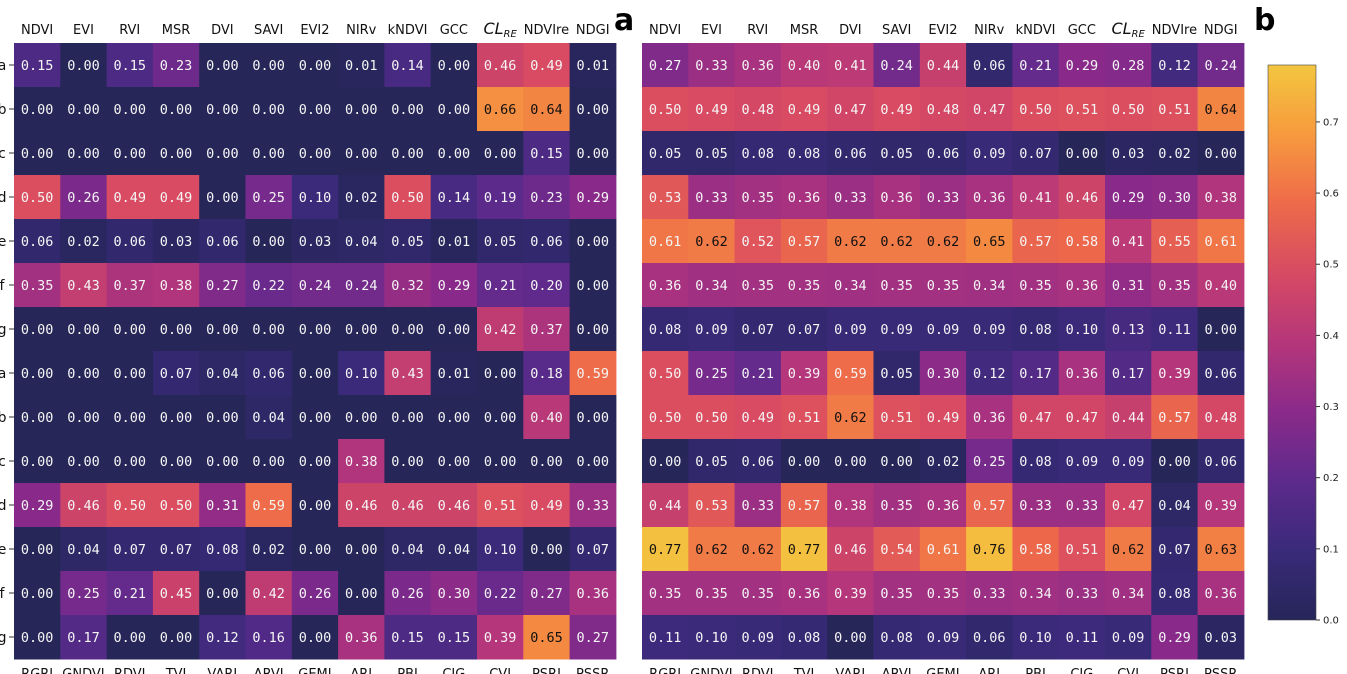 Image resolution: width=1347 pixels, height=674 pixels. I want to click on cell-value: 0.59, so click(268, 506).